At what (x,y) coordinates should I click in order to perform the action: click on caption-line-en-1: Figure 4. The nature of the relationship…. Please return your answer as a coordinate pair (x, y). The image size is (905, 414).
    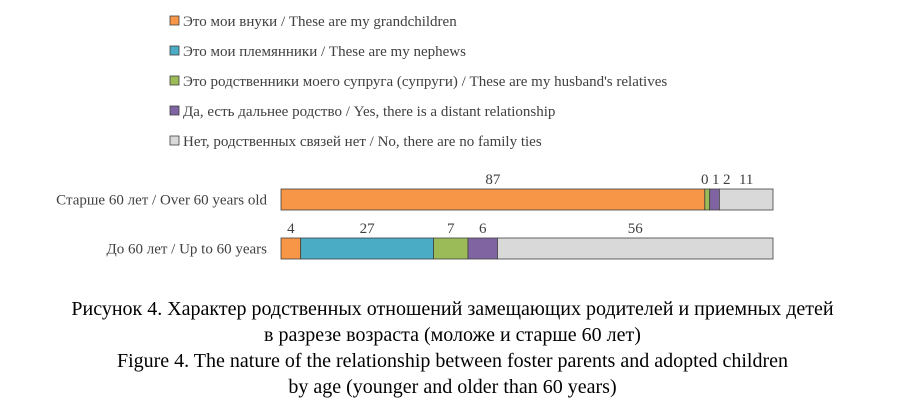
    Looking at the image, I should click on (452, 361).